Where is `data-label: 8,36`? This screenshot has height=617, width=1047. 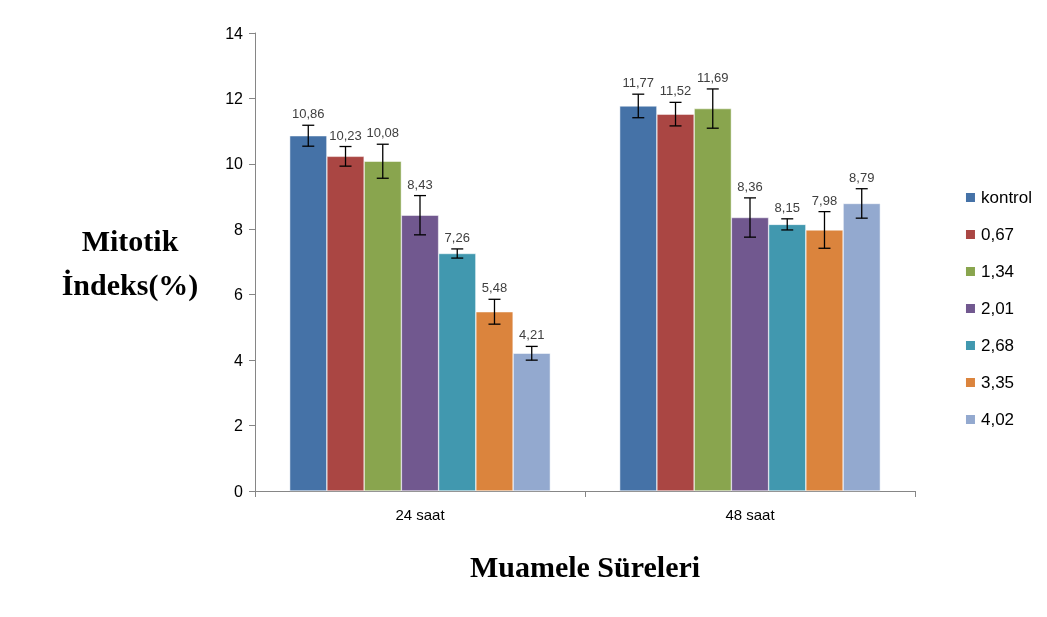 data-label: 8,36 is located at coordinates (750, 186).